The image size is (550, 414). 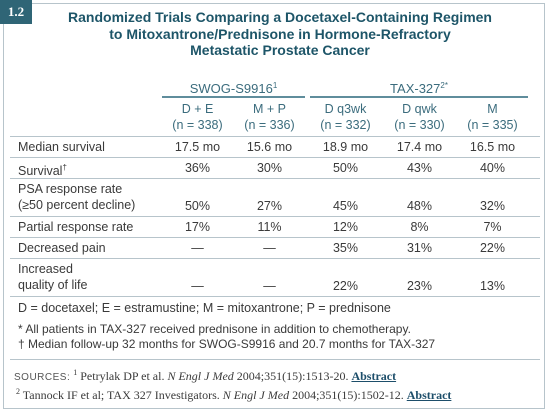 What do you see at coordinates (275, 359) in the screenshot?
I see `separator` at bounding box center [275, 359].